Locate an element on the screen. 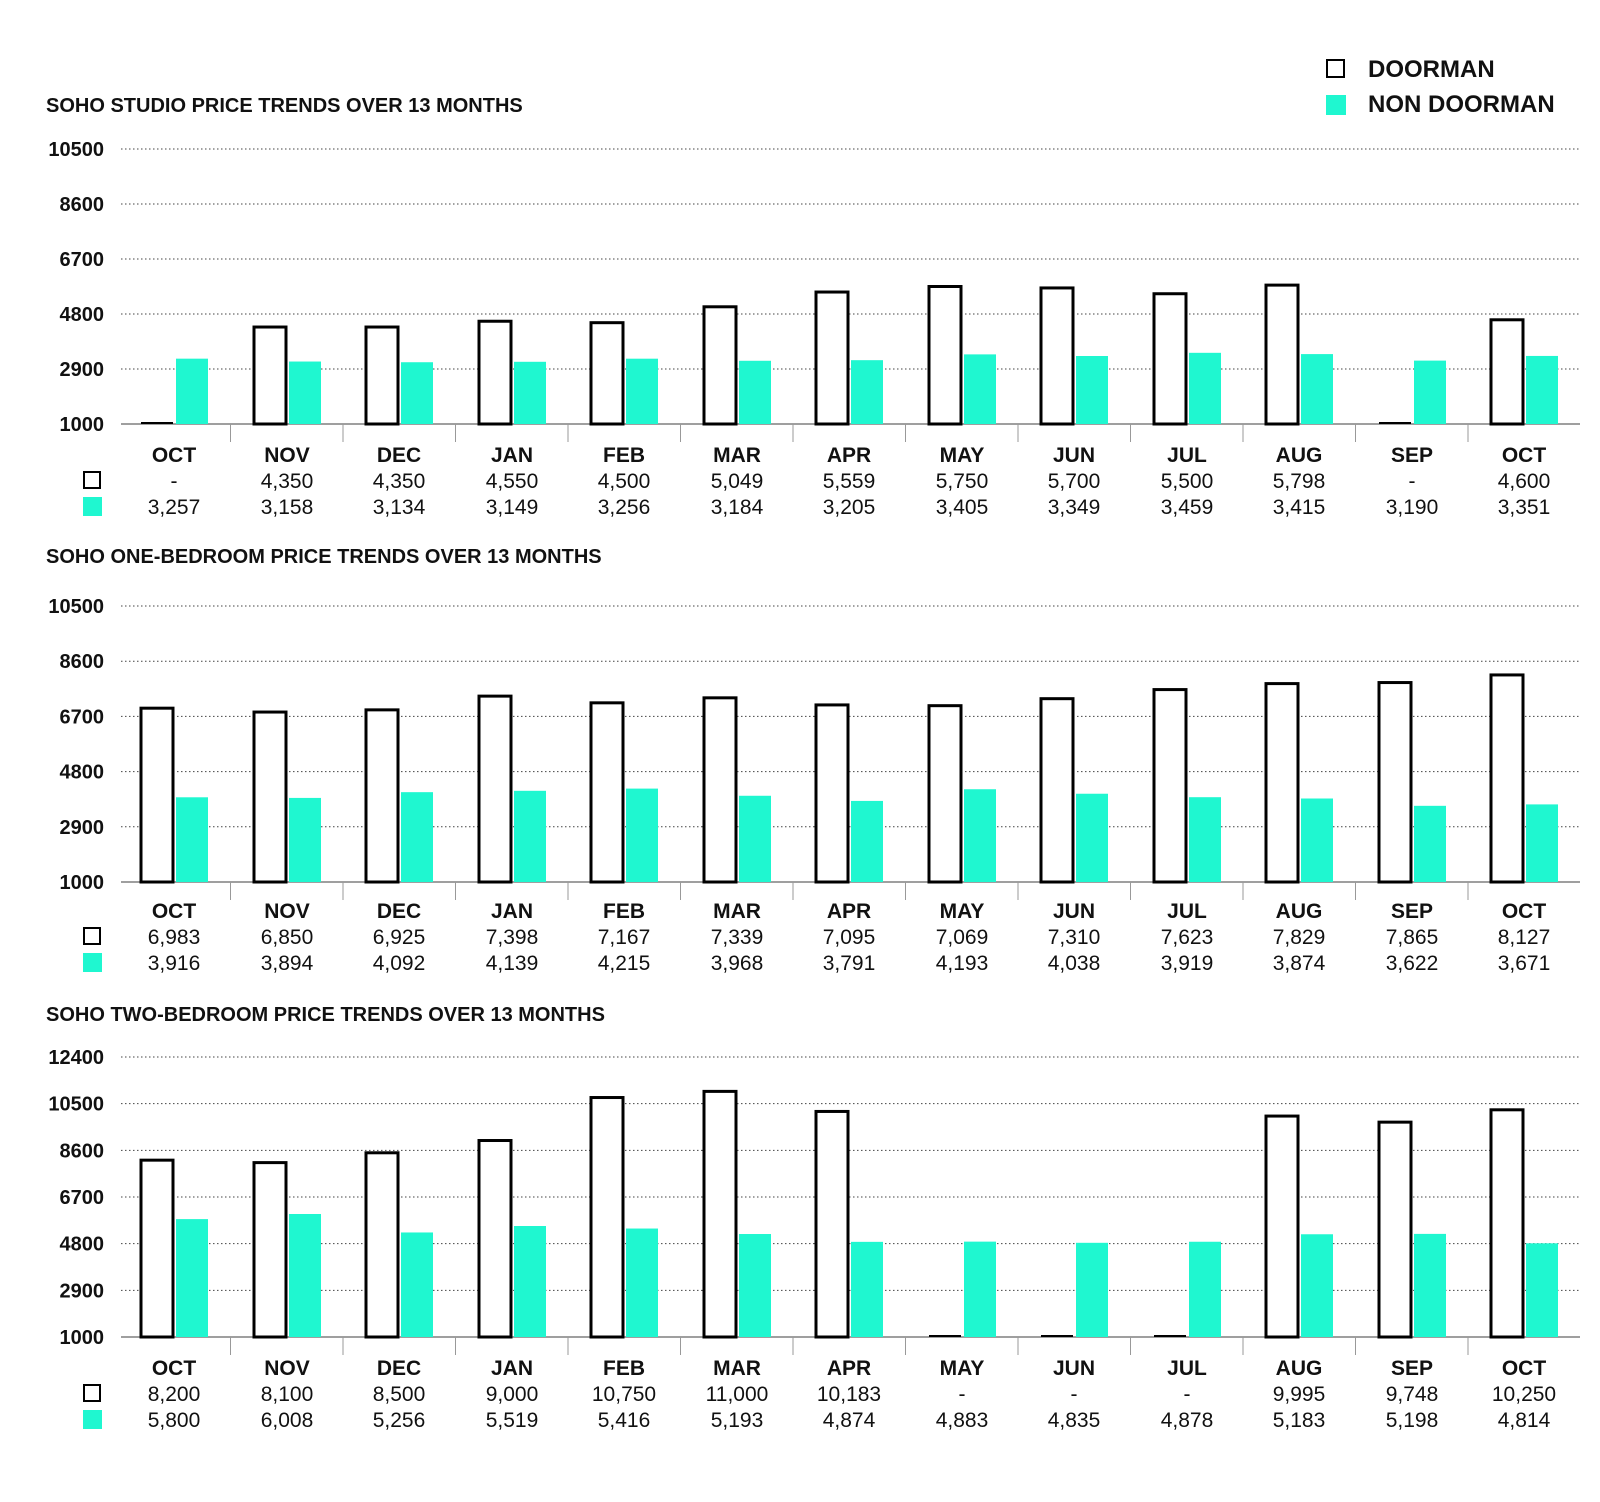 The image size is (1600, 1502). non-doorman-value-label: 4,193 is located at coordinates (962, 963).